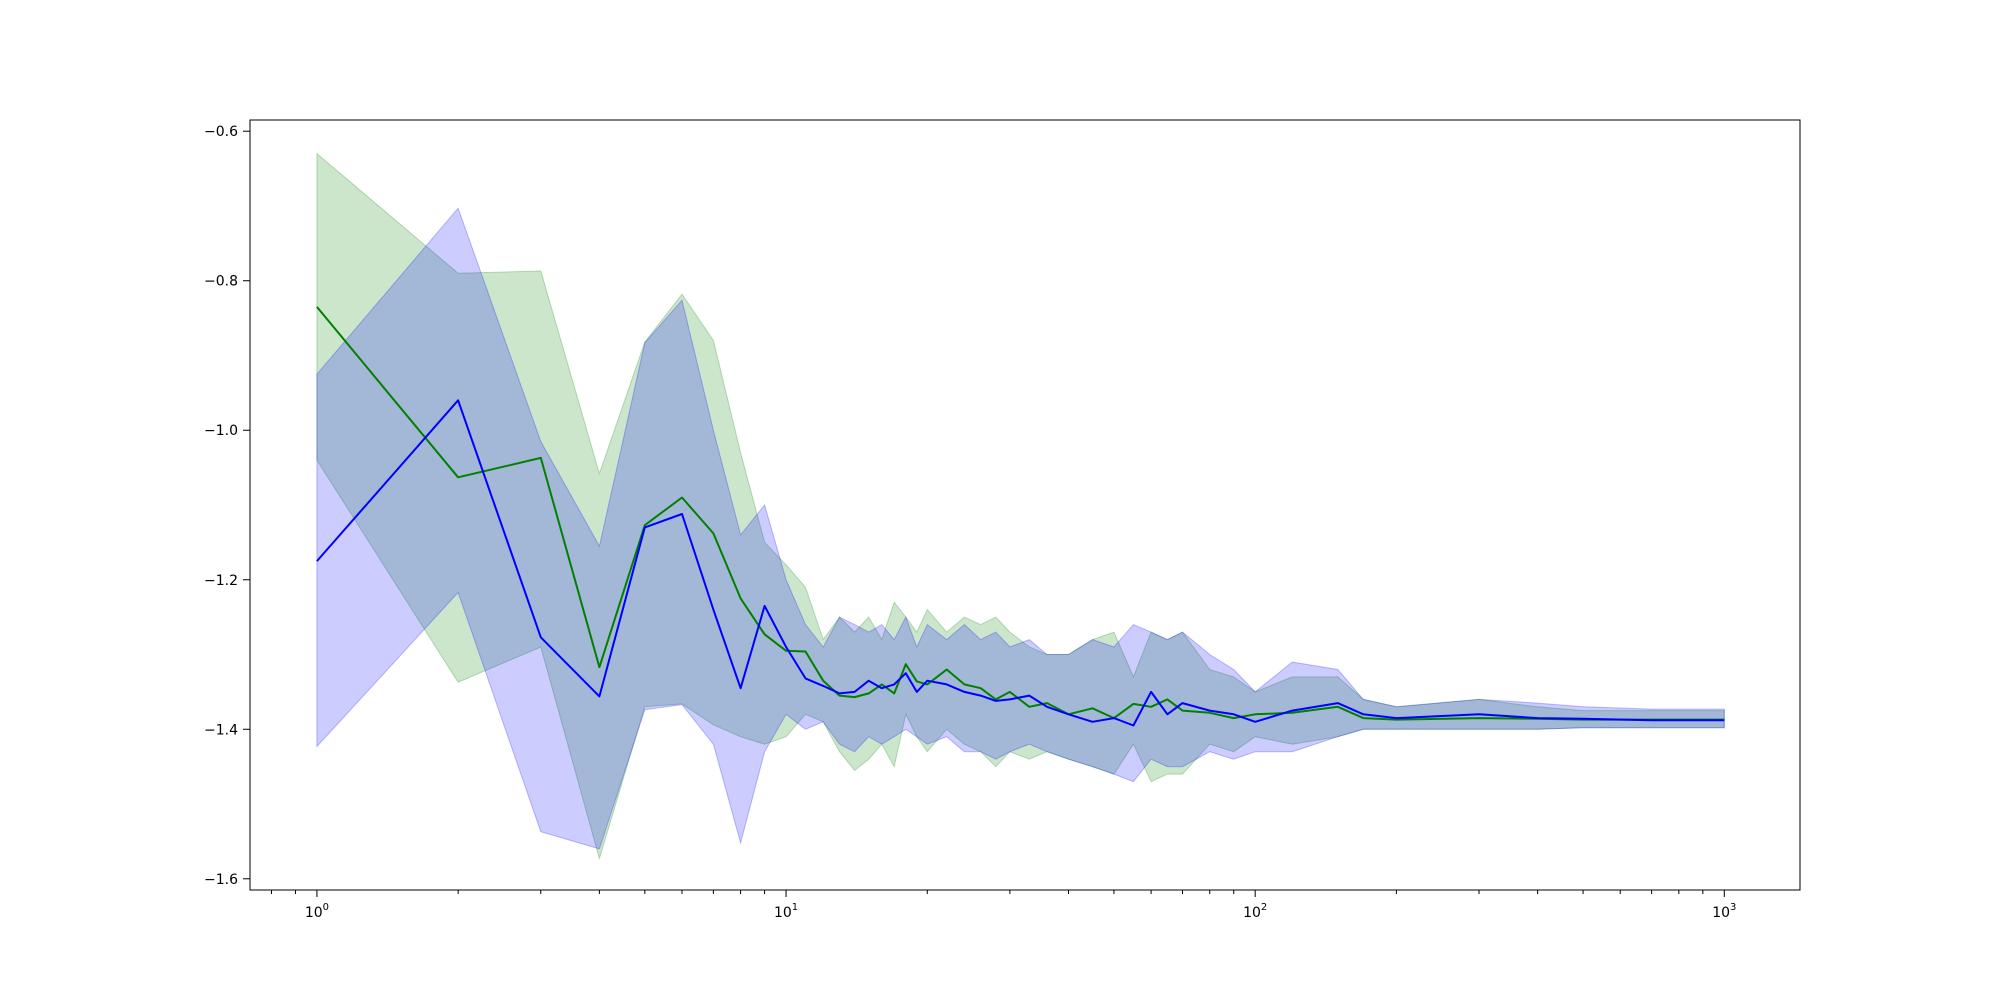  I want to click on x-tick-label: 10², so click(1255, 911).